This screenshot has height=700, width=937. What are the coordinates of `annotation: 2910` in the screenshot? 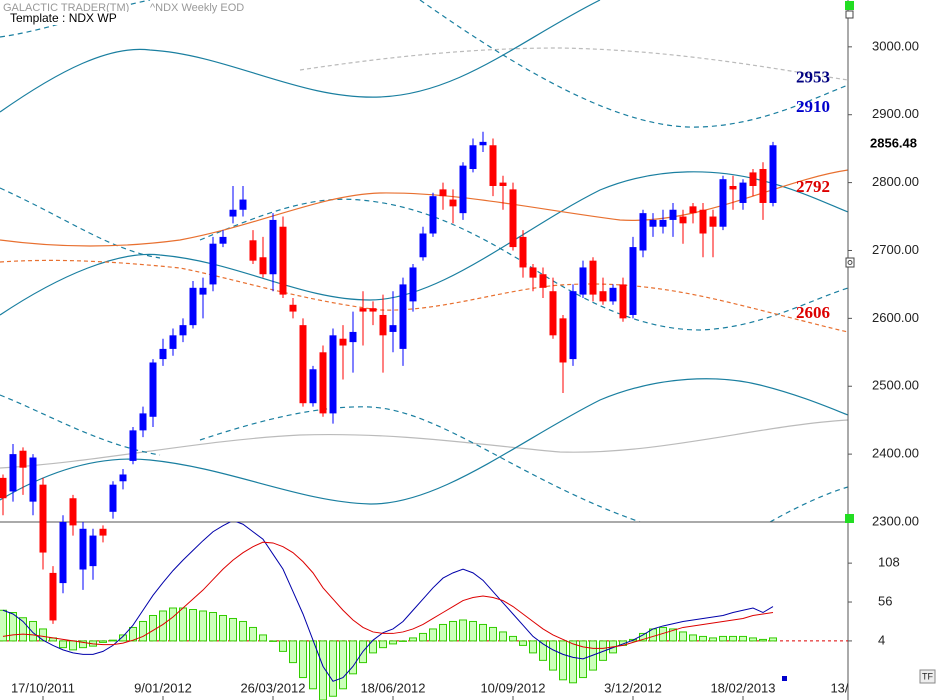 It's located at (813, 106).